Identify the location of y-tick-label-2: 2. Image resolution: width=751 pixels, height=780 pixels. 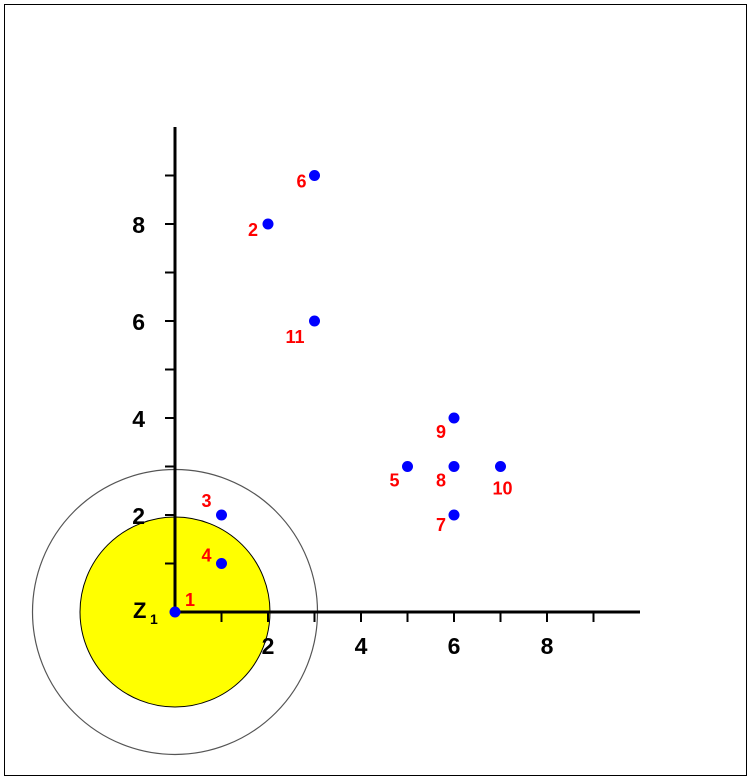
(138, 516).